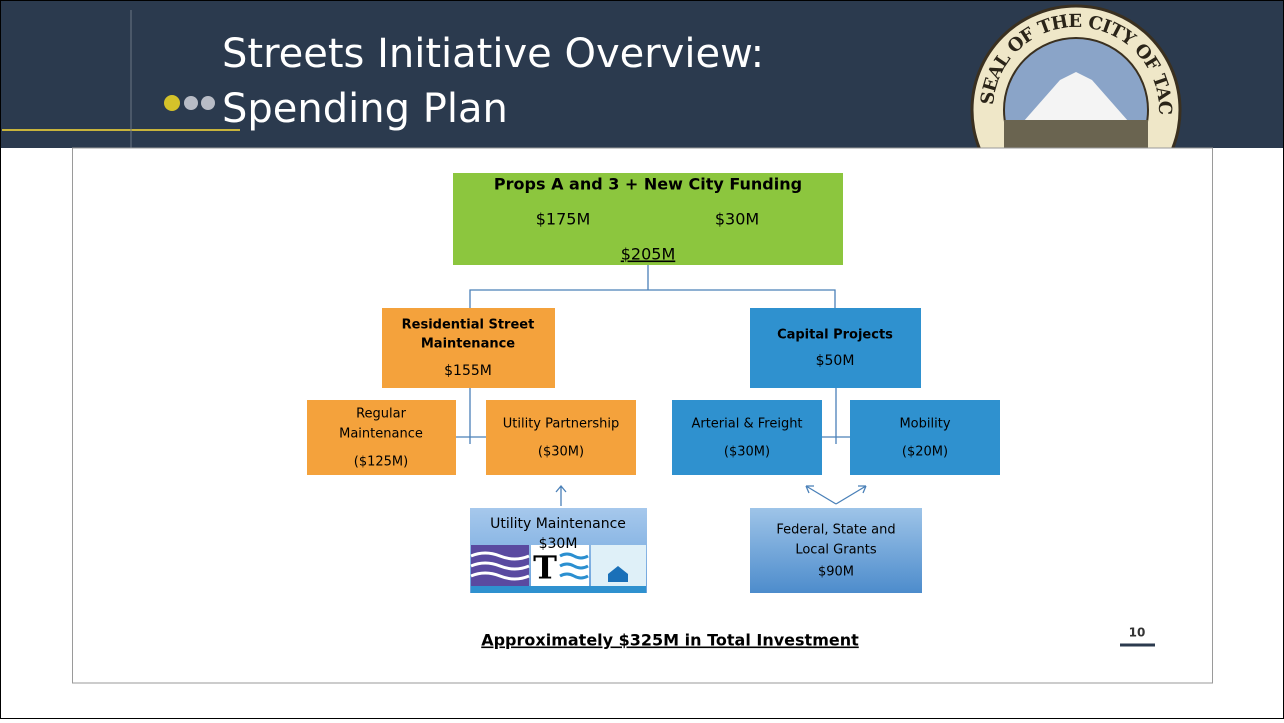  What do you see at coordinates (746, 424) in the screenshot?
I see `node-title: Arterial & Freight` at bounding box center [746, 424].